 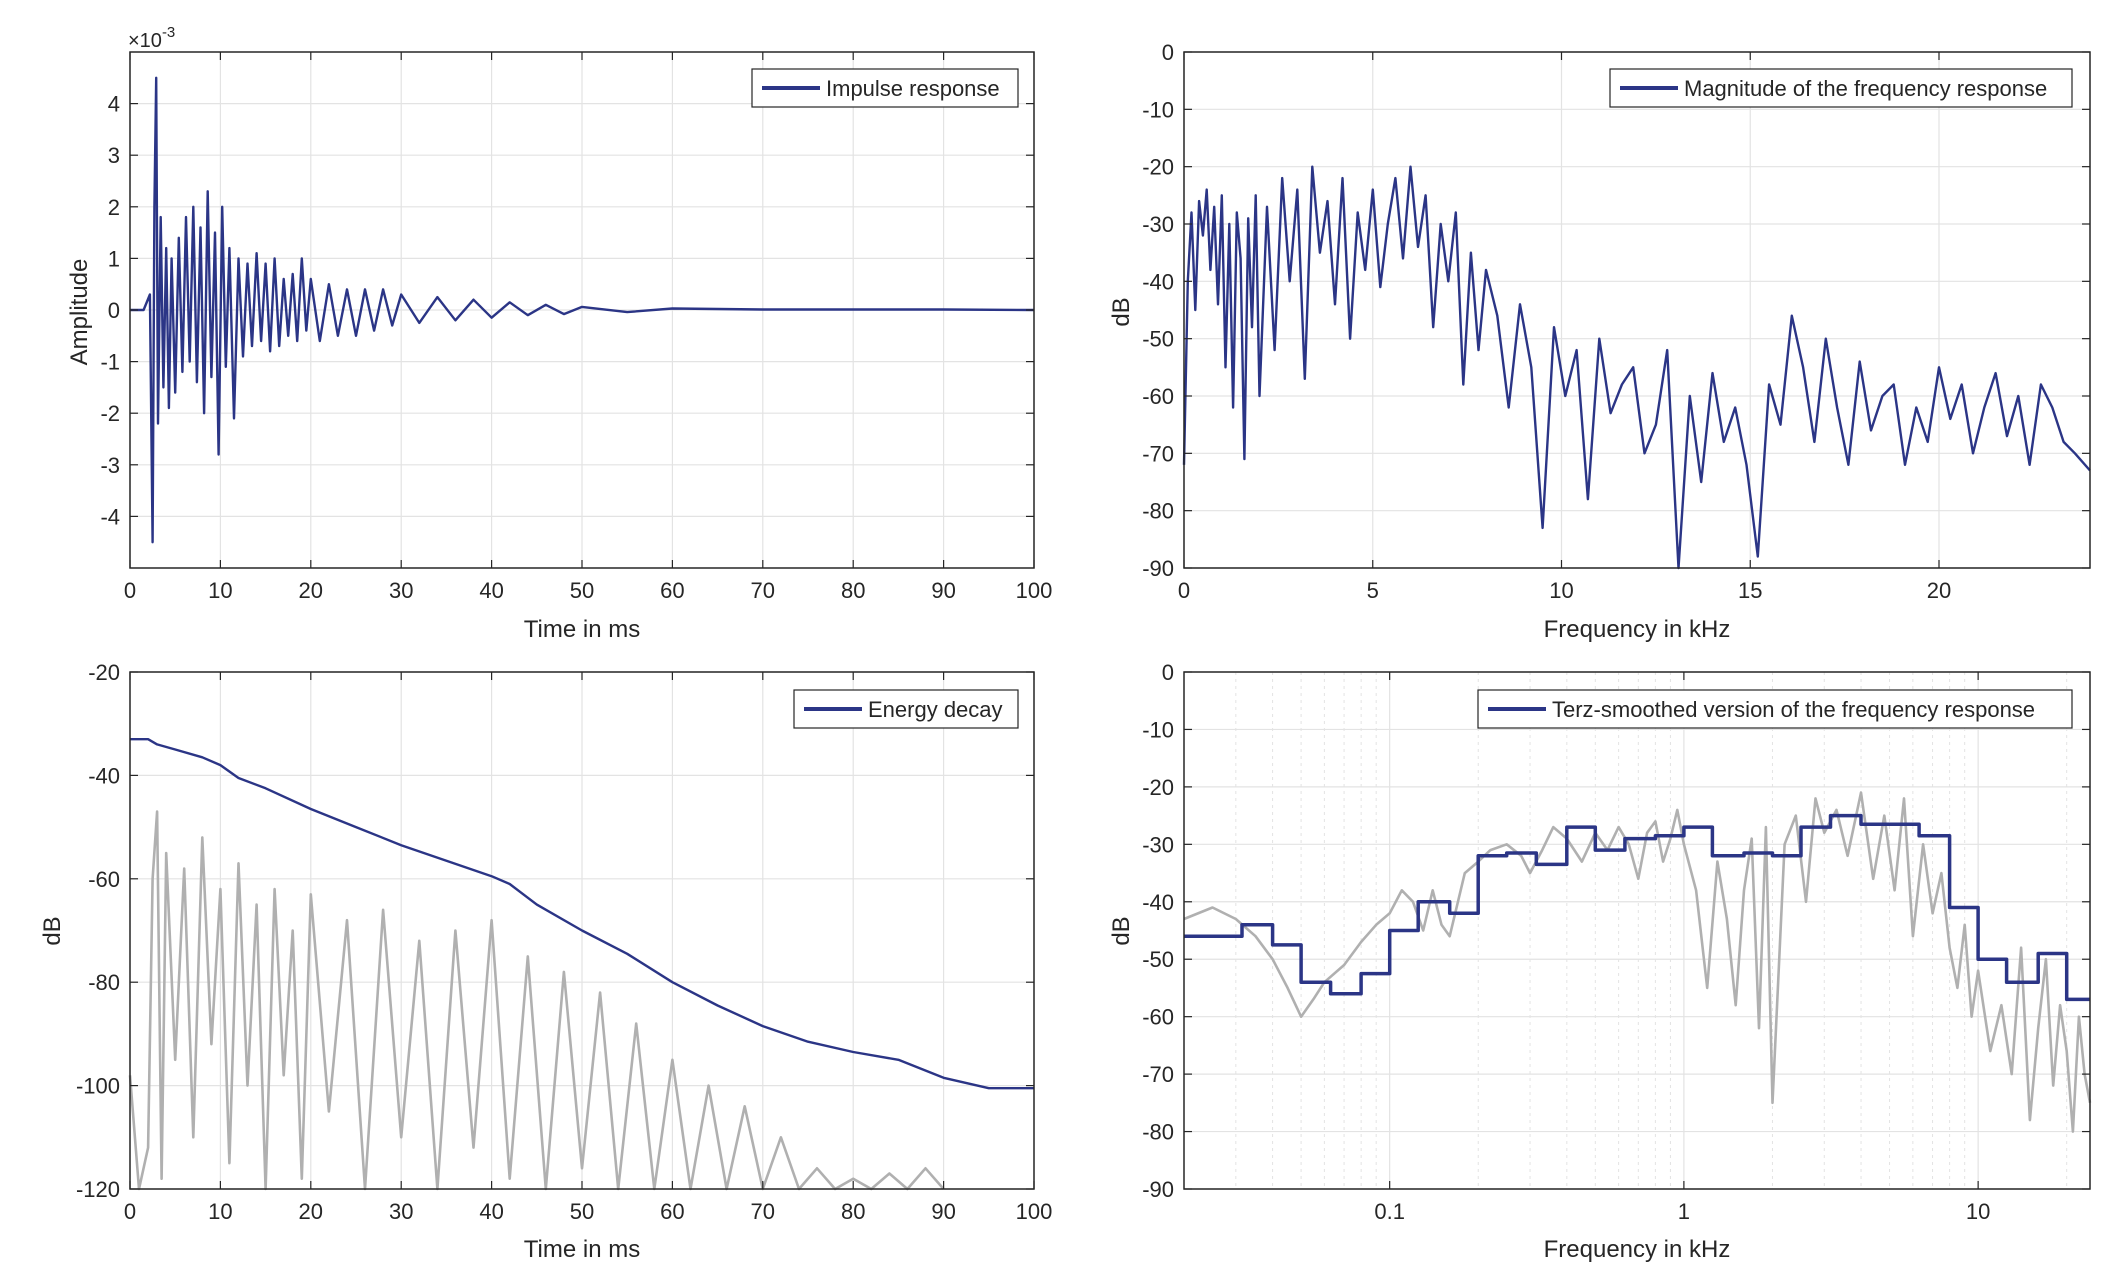 What do you see at coordinates (1158, 844) in the screenshot?
I see `terz-ytick-label: -30` at bounding box center [1158, 844].